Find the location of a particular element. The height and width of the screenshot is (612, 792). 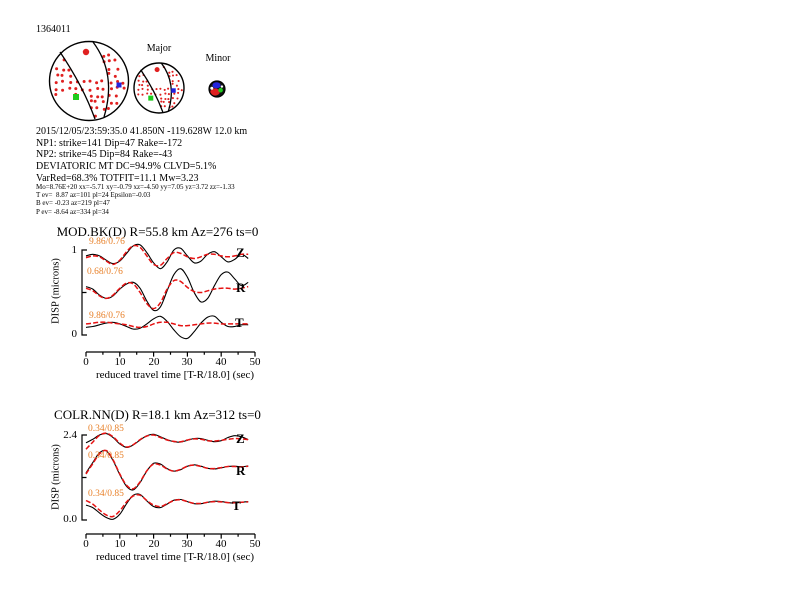

minor-ball-green-marker is located at coordinates (220, 90).